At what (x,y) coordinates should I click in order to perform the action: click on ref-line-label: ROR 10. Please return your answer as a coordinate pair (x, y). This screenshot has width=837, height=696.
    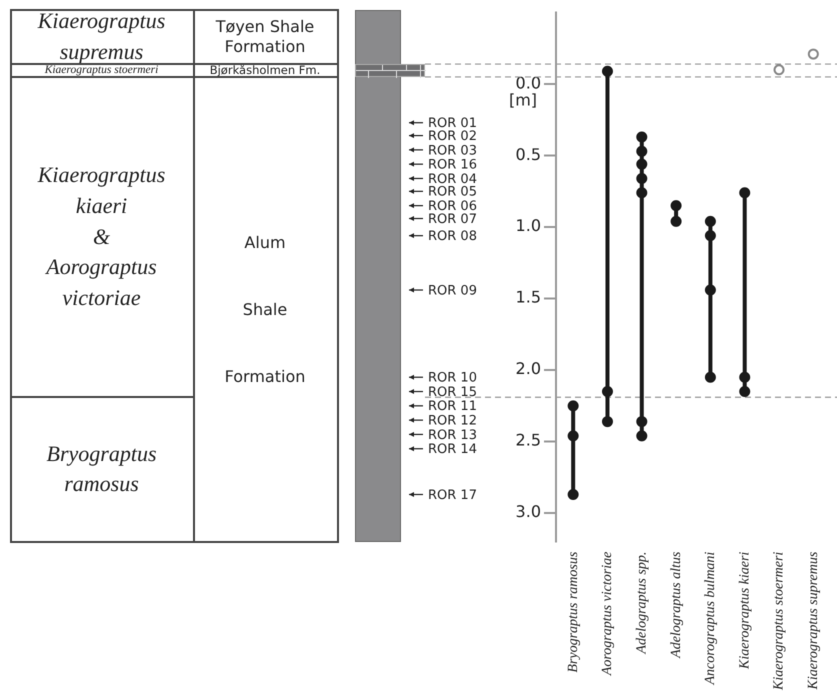
    Looking at the image, I should click on (452, 378).